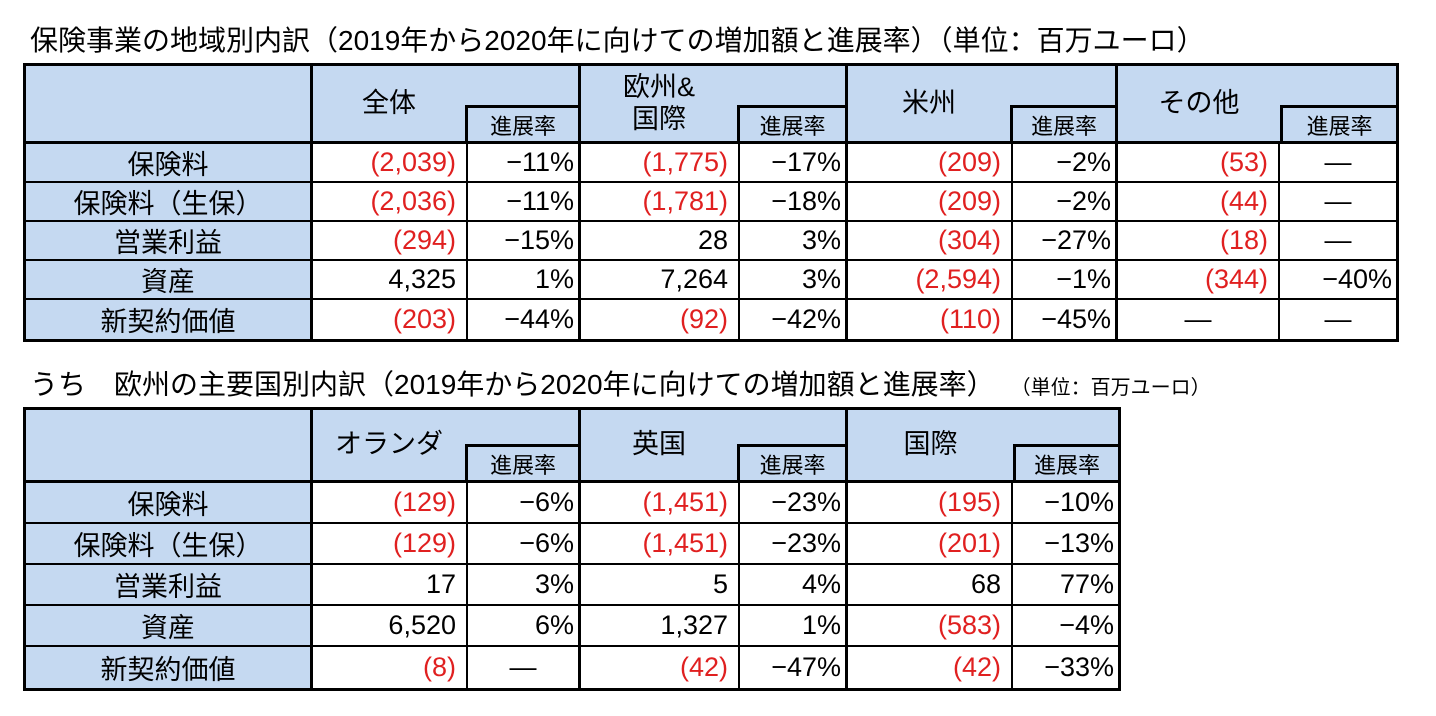  I want to click on progress-rate-cell: −11%, so click(524, 202).